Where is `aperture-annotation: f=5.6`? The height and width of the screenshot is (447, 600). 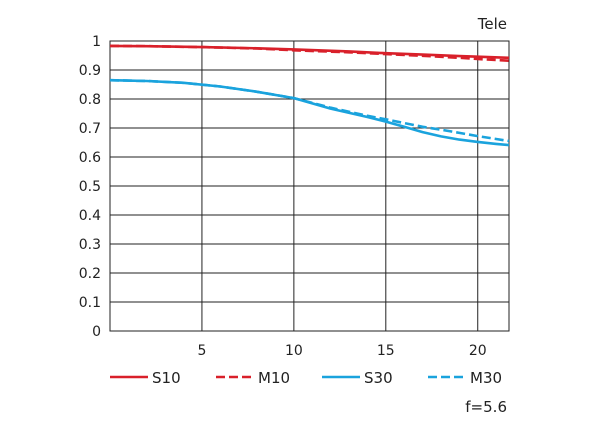
aperture-annotation: f=5.6 is located at coordinates (486, 407).